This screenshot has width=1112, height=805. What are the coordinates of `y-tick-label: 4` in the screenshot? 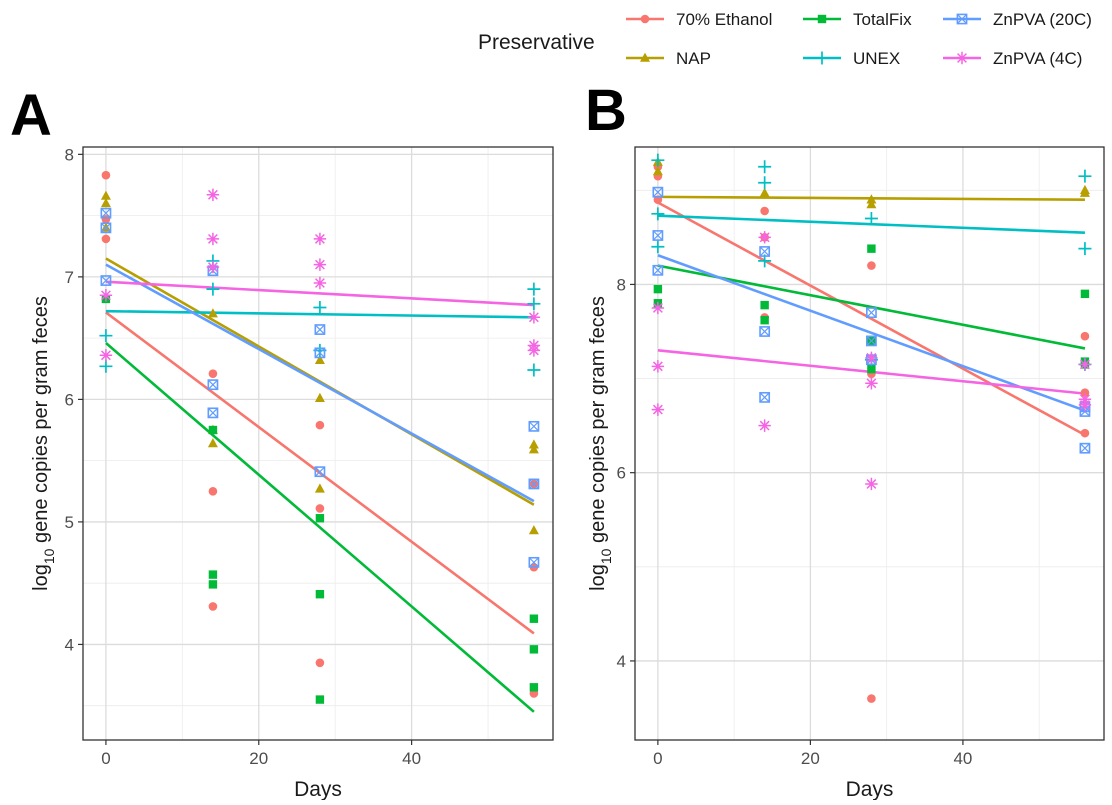 It's located at (621, 661).